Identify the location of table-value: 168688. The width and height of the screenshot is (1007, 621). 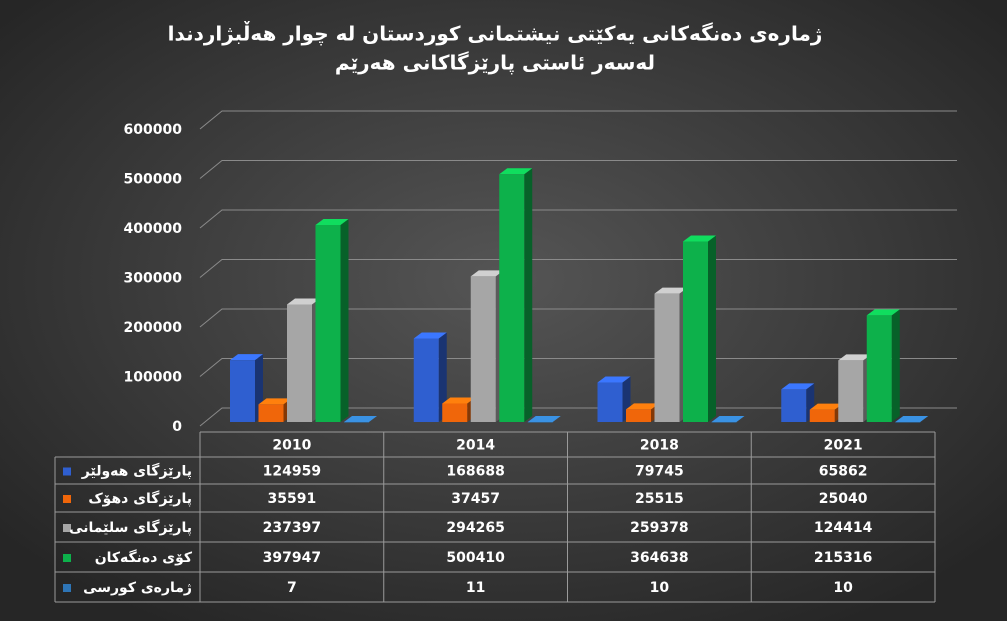
(475, 472).